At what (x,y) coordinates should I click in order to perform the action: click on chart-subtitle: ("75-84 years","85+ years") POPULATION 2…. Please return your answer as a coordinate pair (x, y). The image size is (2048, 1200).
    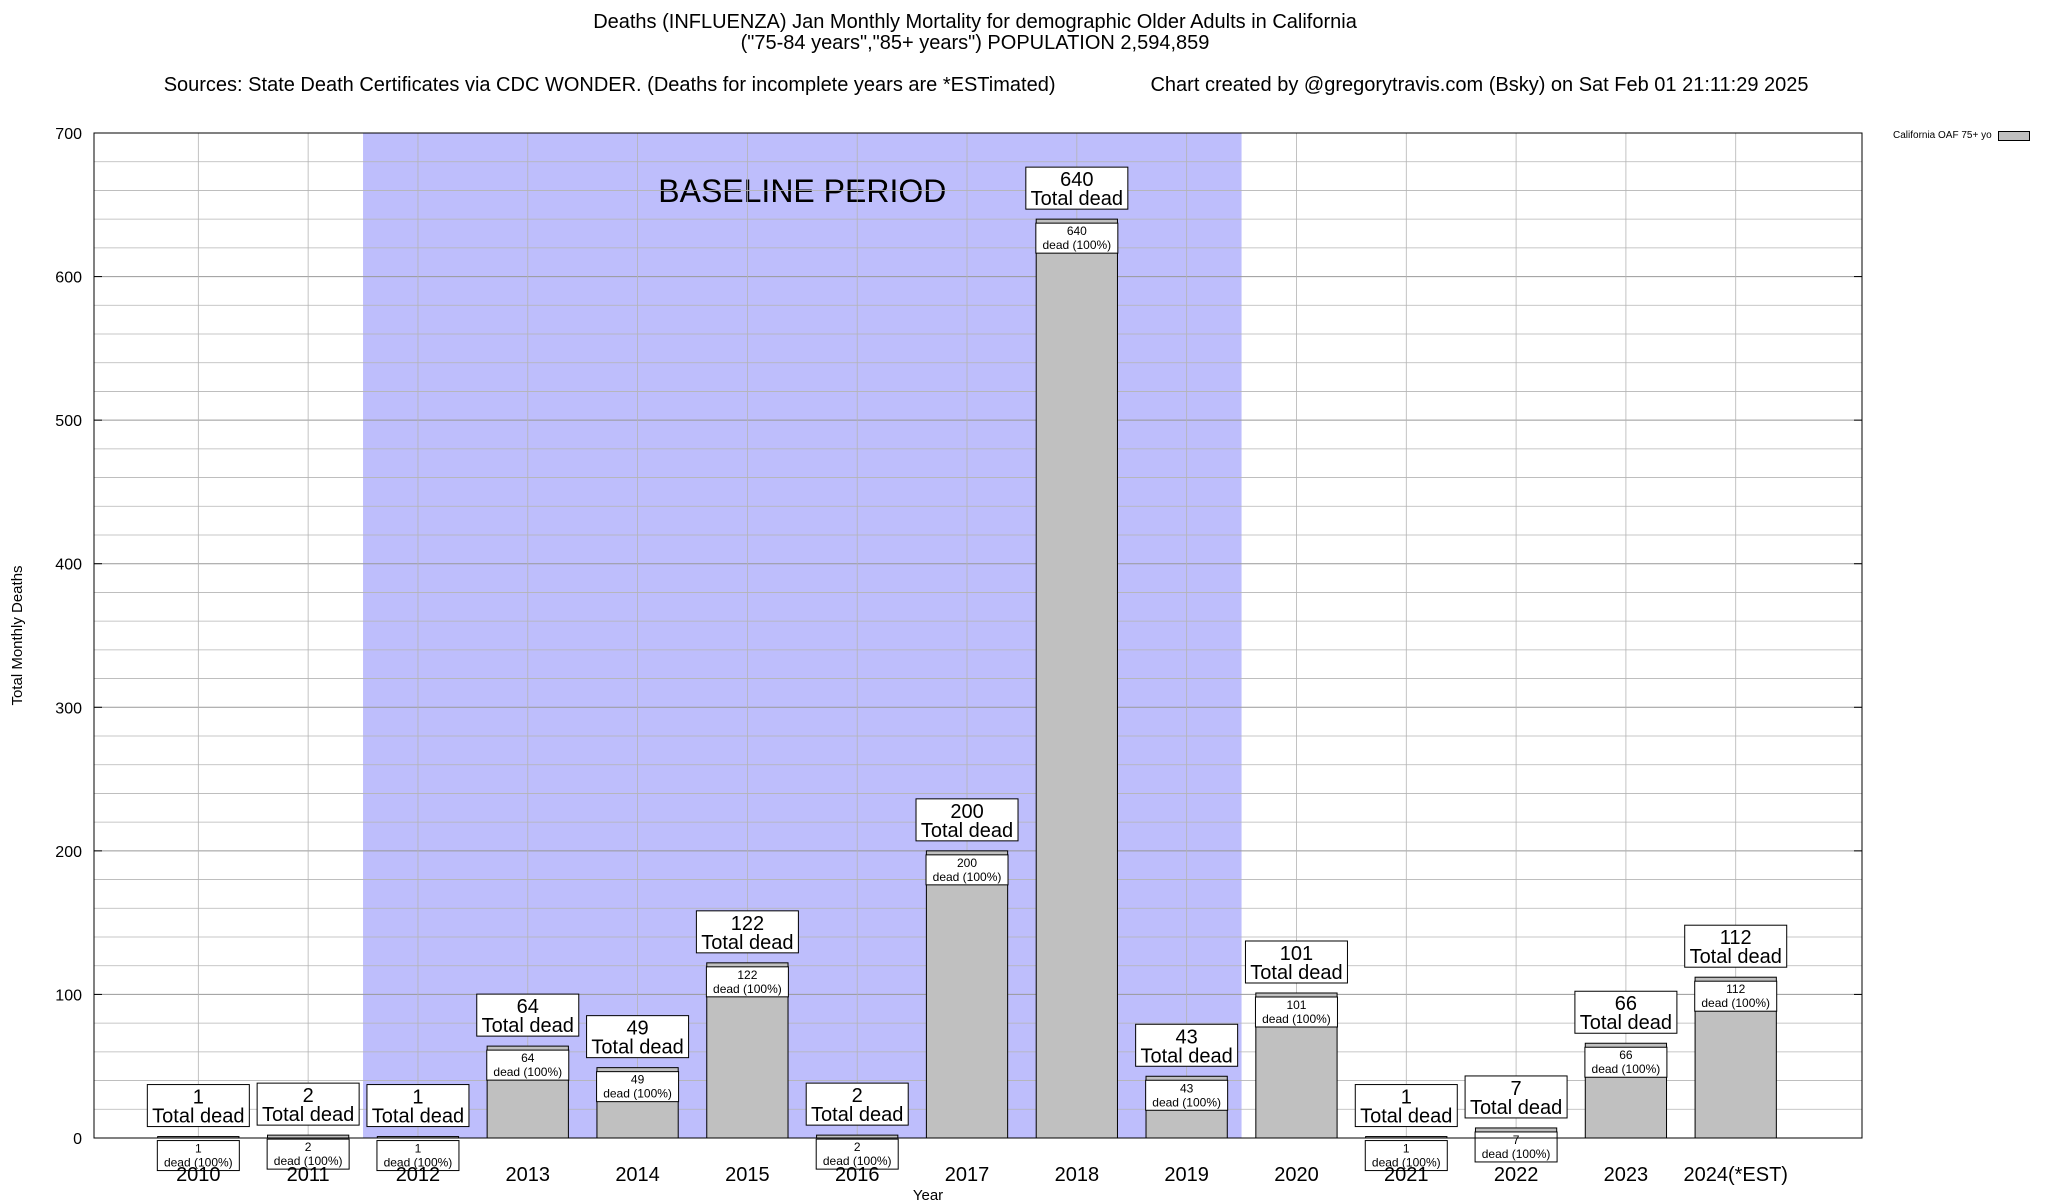
    Looking at the image, I should click on (975, 43).